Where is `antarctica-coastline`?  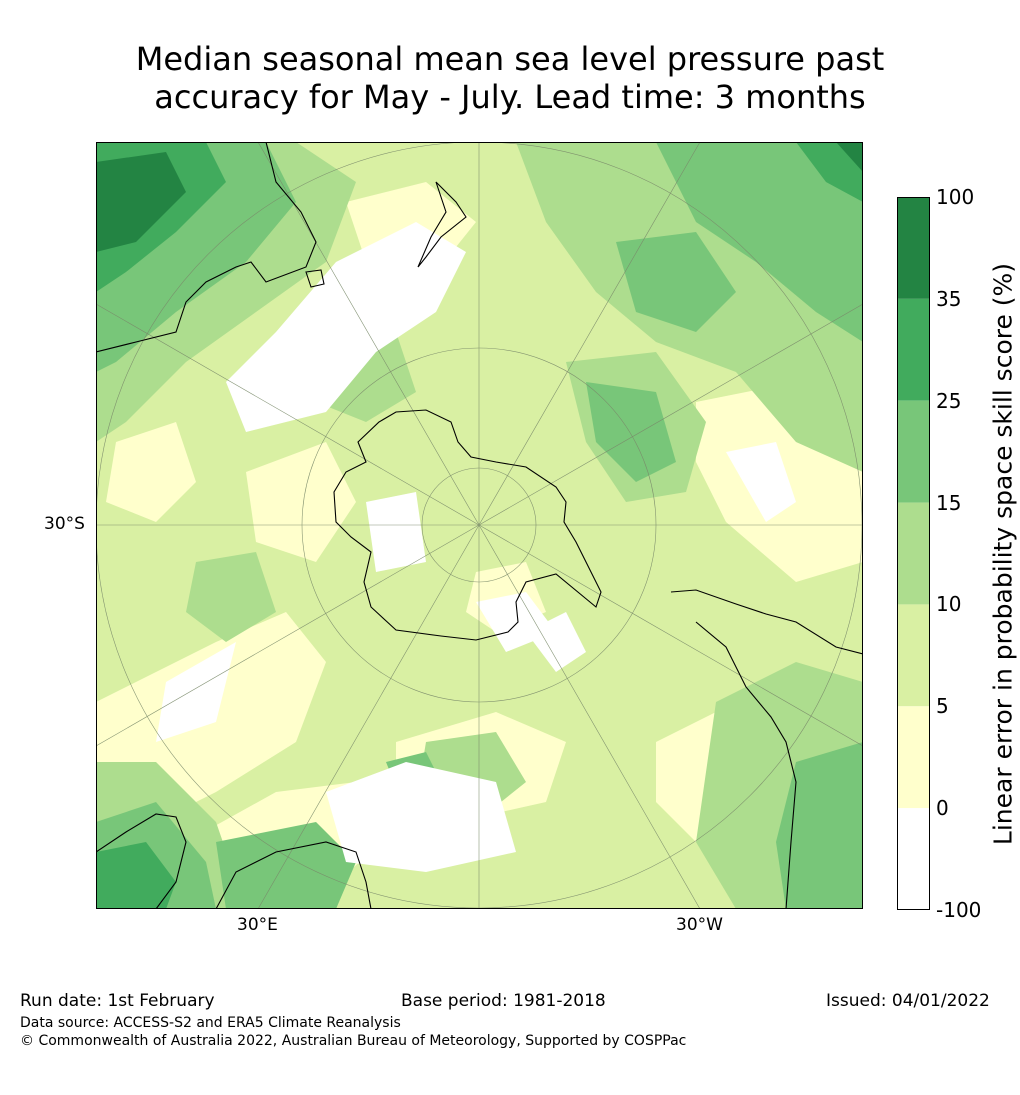 antarctica-coastline is located at coordinates (467, 525).